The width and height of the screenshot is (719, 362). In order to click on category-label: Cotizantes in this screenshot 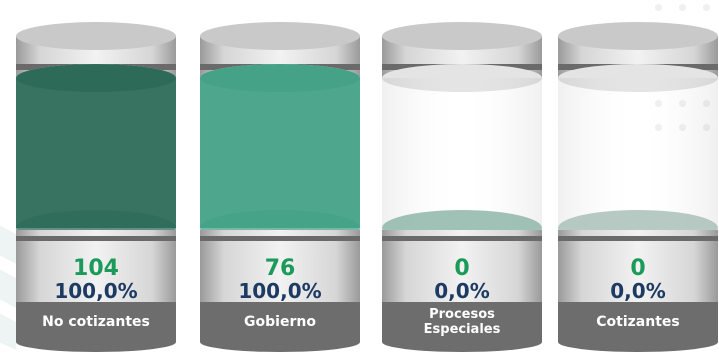, I will do `click(638, 322)`.